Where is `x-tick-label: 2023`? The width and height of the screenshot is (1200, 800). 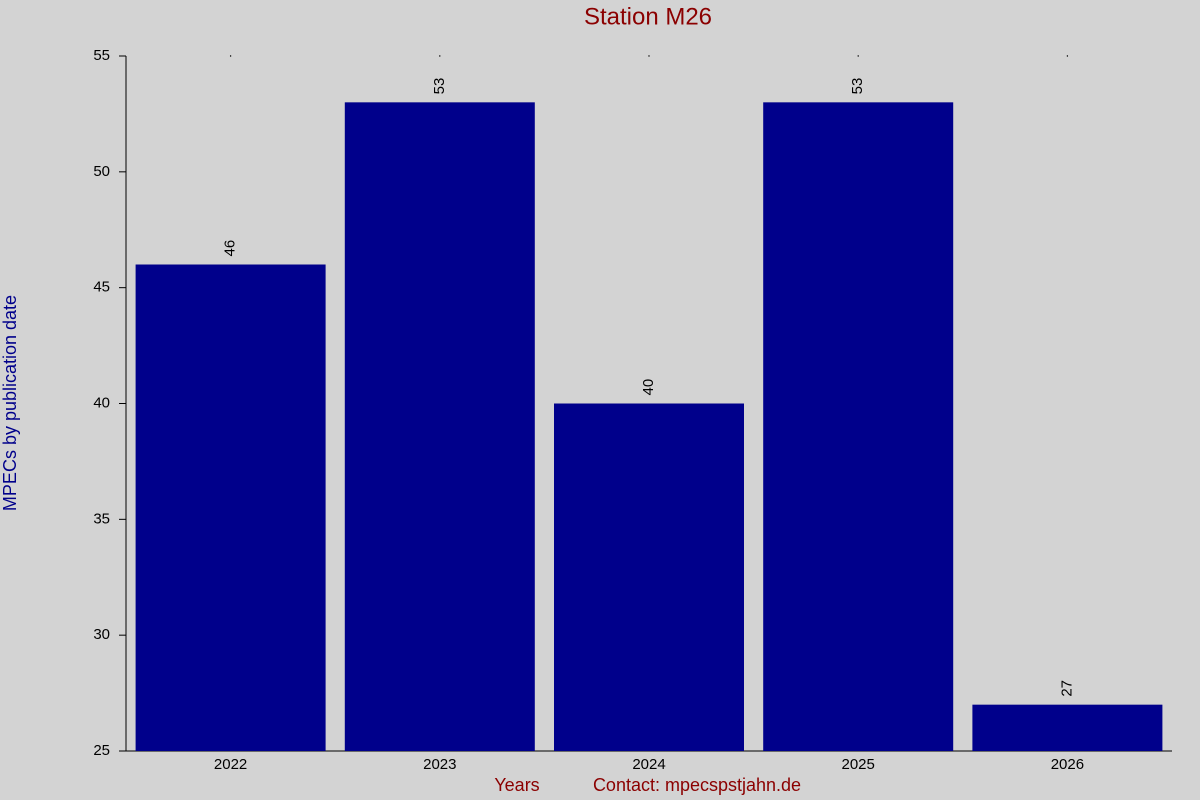
x-tick-label: 2023 is located at coordinates (439, 764).